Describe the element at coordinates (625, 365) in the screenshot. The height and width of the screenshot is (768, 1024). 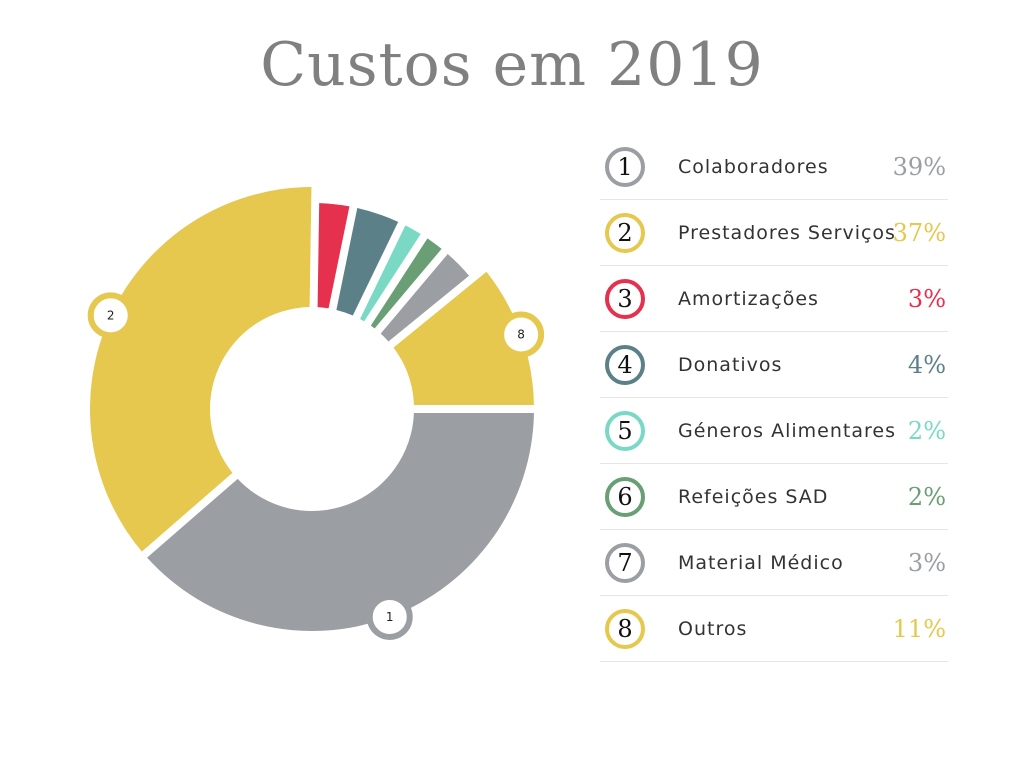
I see `legend-number-badge: 4` at that location.